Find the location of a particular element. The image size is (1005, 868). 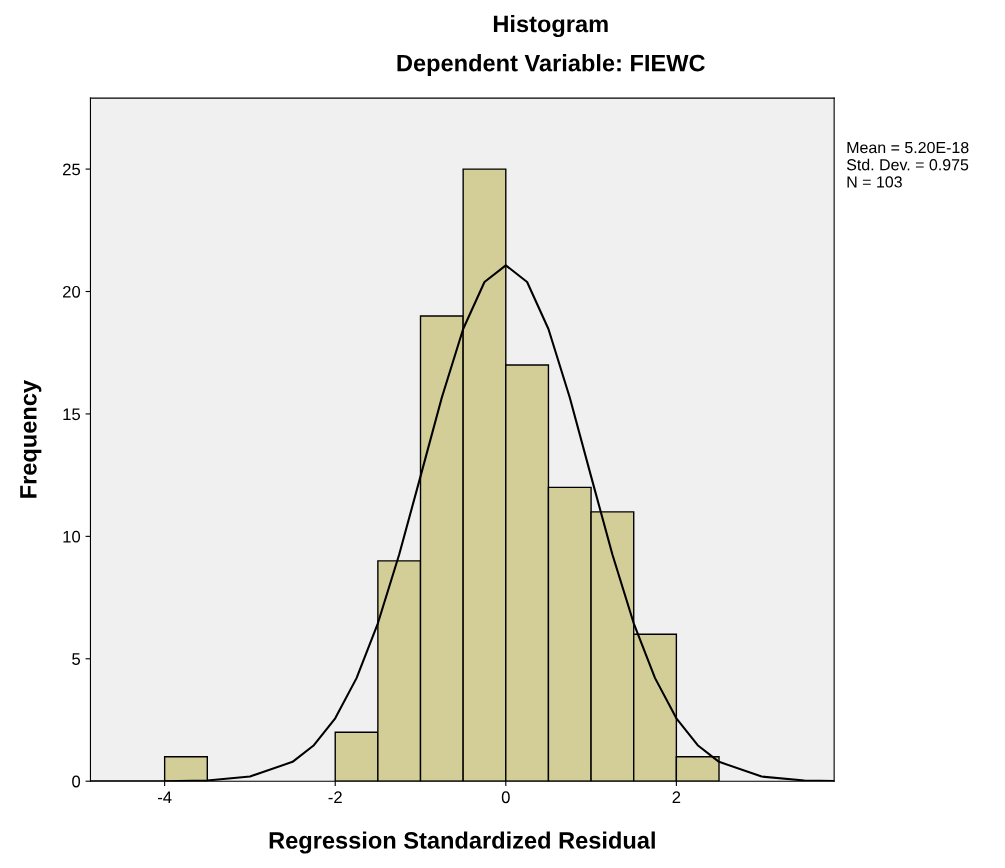

y-tick-label: 20 is located at coordinates (72, 291).